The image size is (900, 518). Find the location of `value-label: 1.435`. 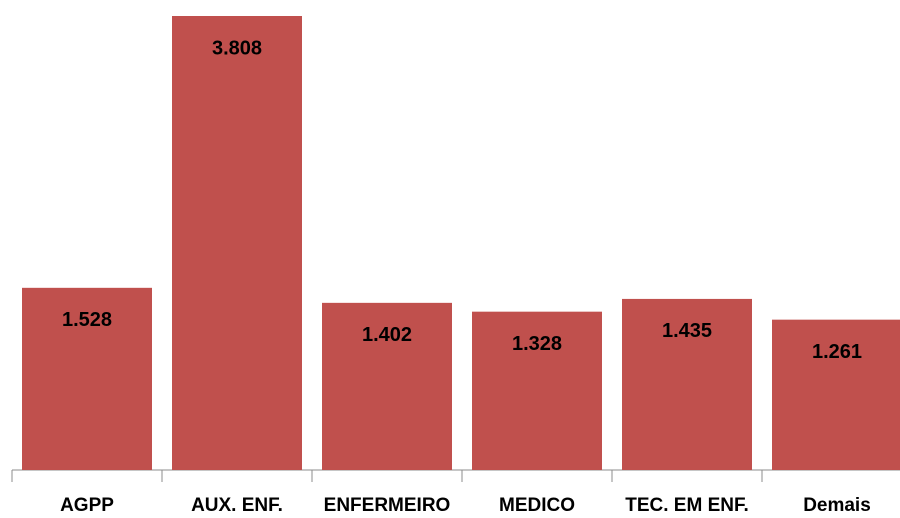

value-label: 1.435 is located at coordinates (687, 331).